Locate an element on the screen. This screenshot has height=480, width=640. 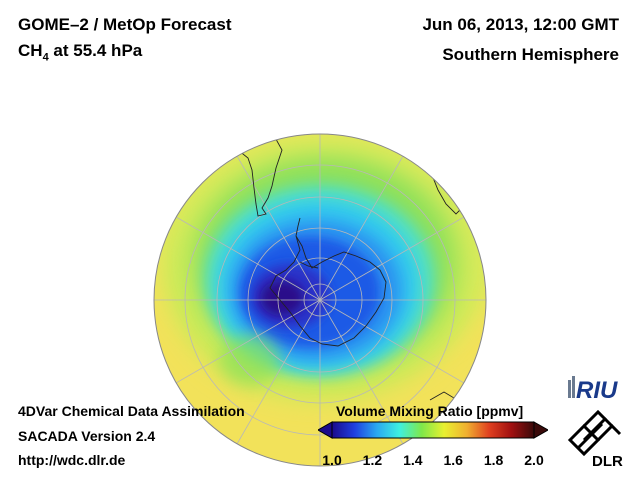
colorbar-tick-label: 1.6 is located at coordinates (453, 460).